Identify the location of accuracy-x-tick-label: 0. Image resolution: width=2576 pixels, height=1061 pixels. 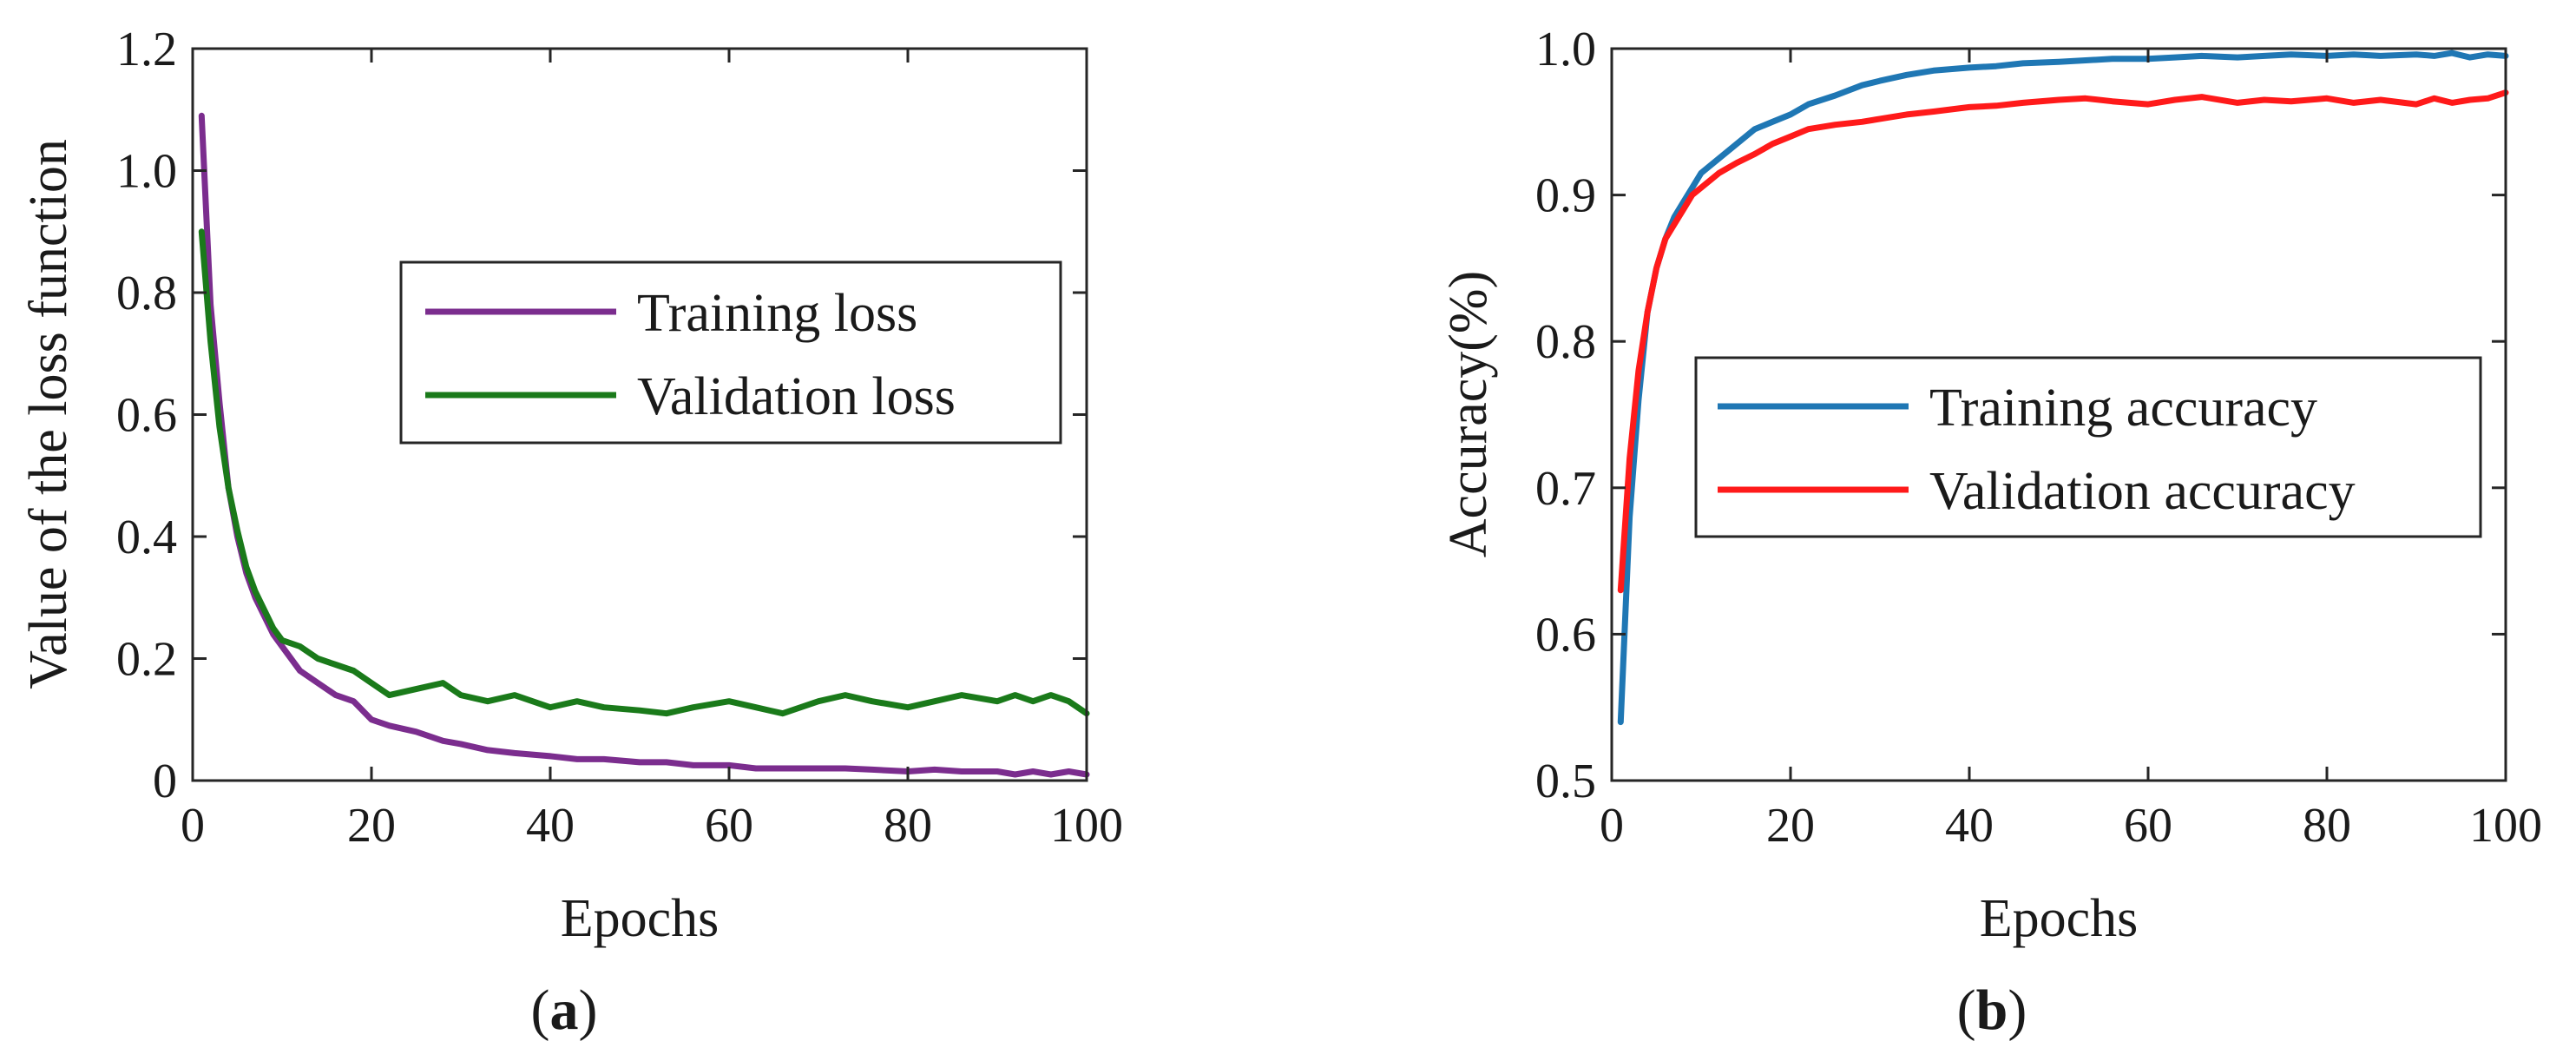
(1612, 826).